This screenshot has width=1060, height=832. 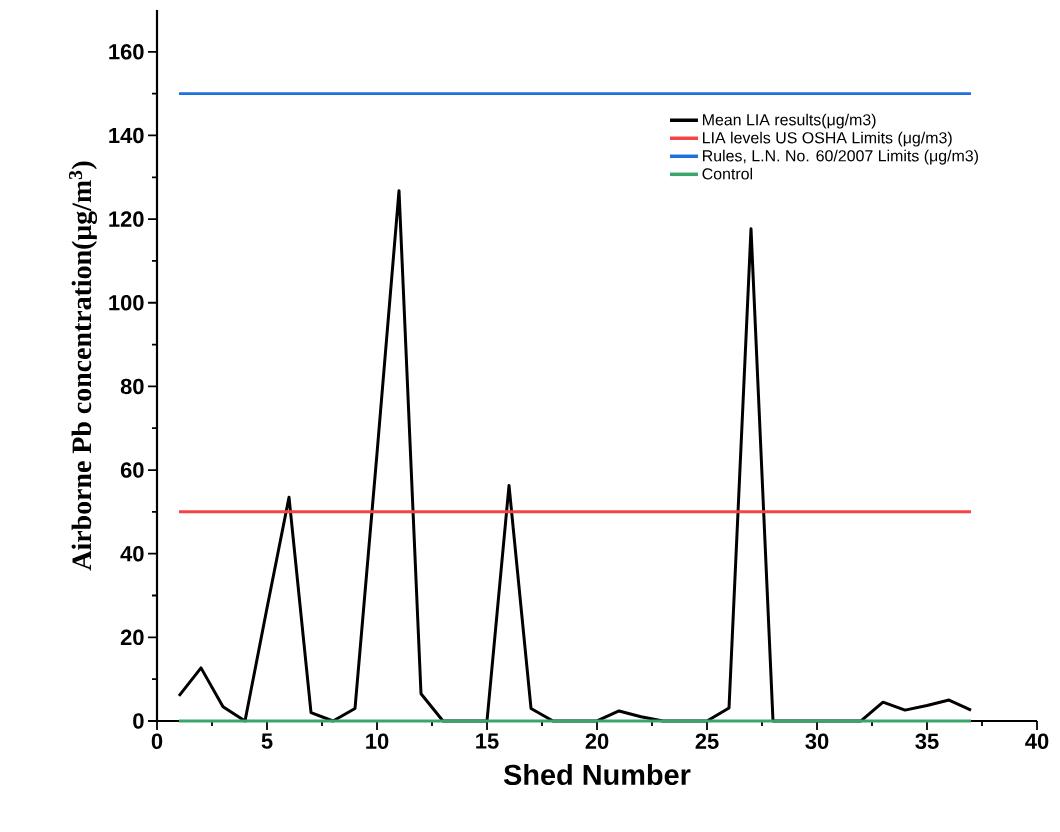 What do you see at coordinates (157, 741) in the screenshot?
I see `x-tick-label: 0` at bounding box center [157, 741].